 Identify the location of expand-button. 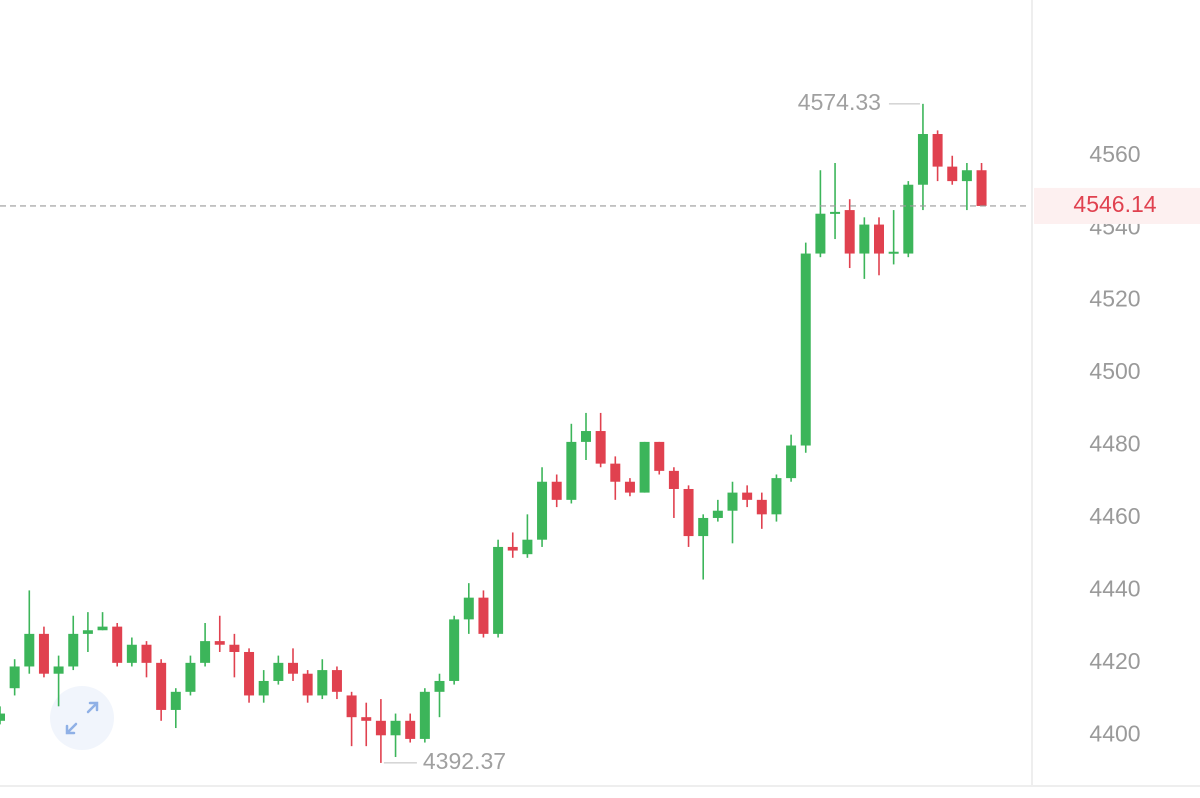
(82, 718).